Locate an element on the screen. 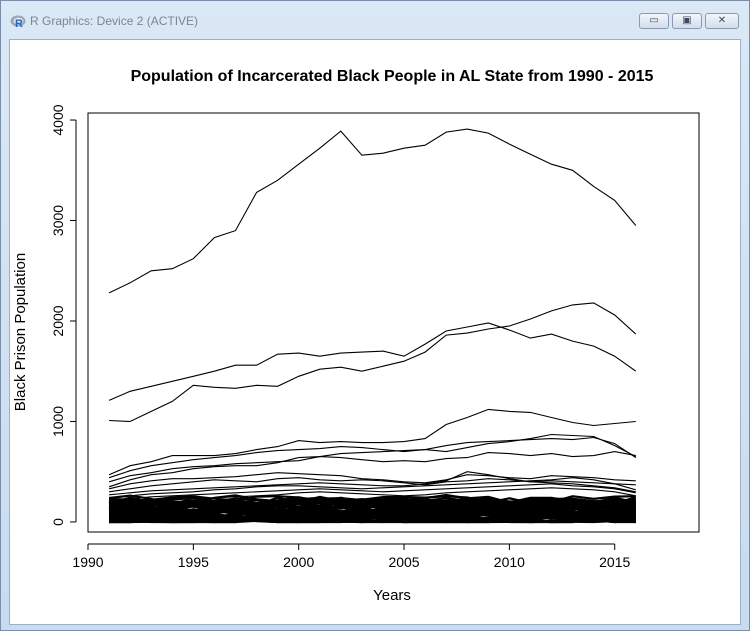 The width and height of the screenshot is (750, 631). x-tick-label: 1995 is located at coordinates (193, 562).